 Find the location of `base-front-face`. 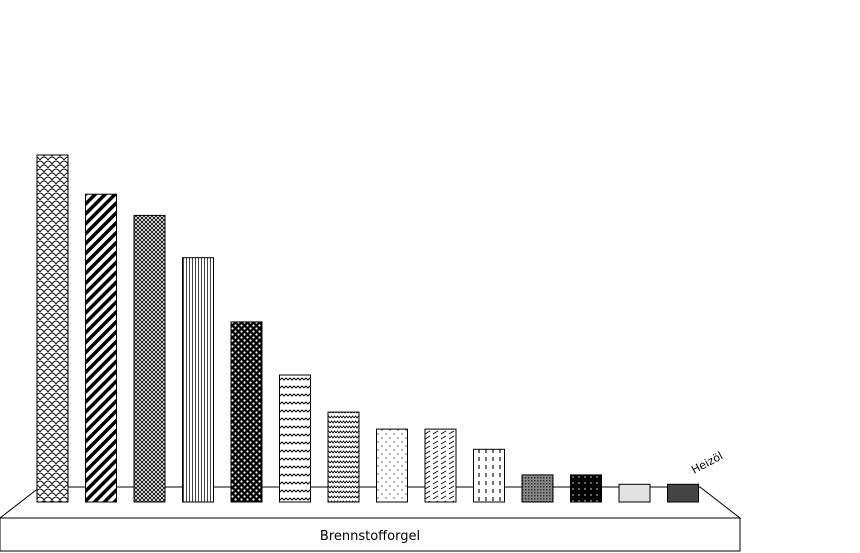

base-front-face is located at coordinates (370, 534).